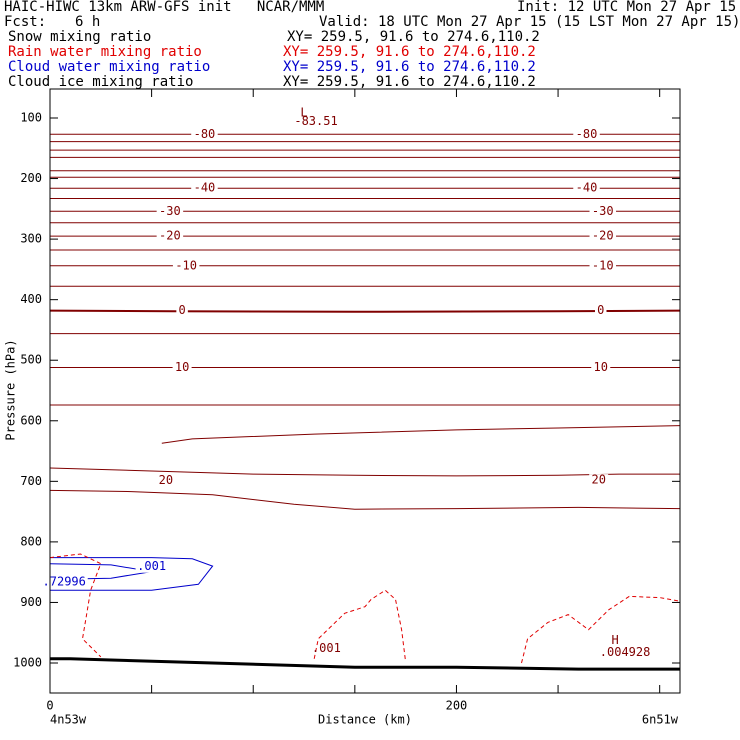 This screenshot has height=740, width=740. I want to click on temperature-label-2: -40, so click(205, 188).